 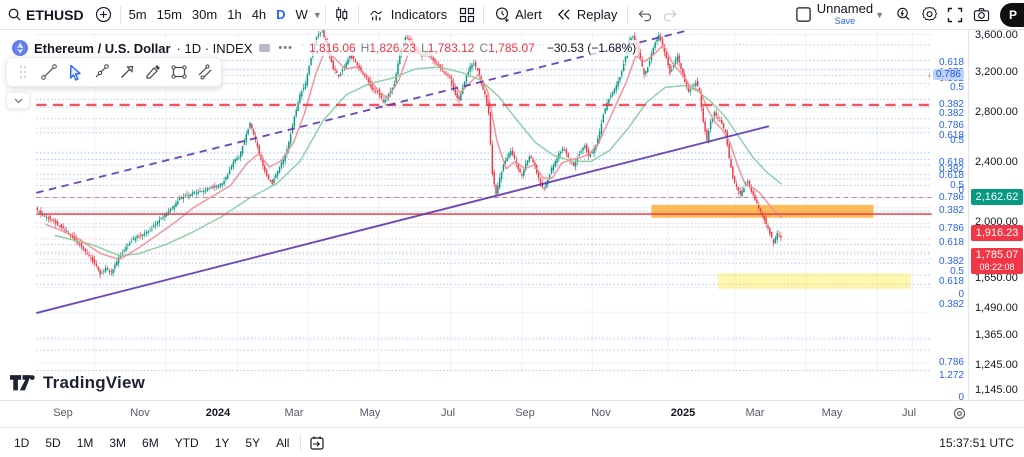 I want to click on candlestick-icon, so click(x=342, y=14).